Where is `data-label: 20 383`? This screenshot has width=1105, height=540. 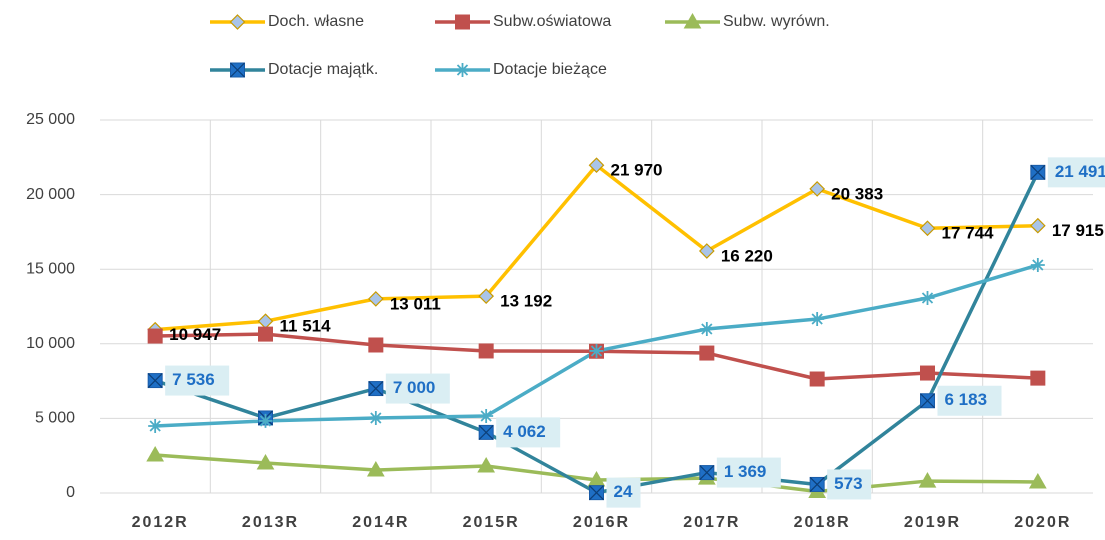 data-label: 20 383 is located at coordinates (857, 193).